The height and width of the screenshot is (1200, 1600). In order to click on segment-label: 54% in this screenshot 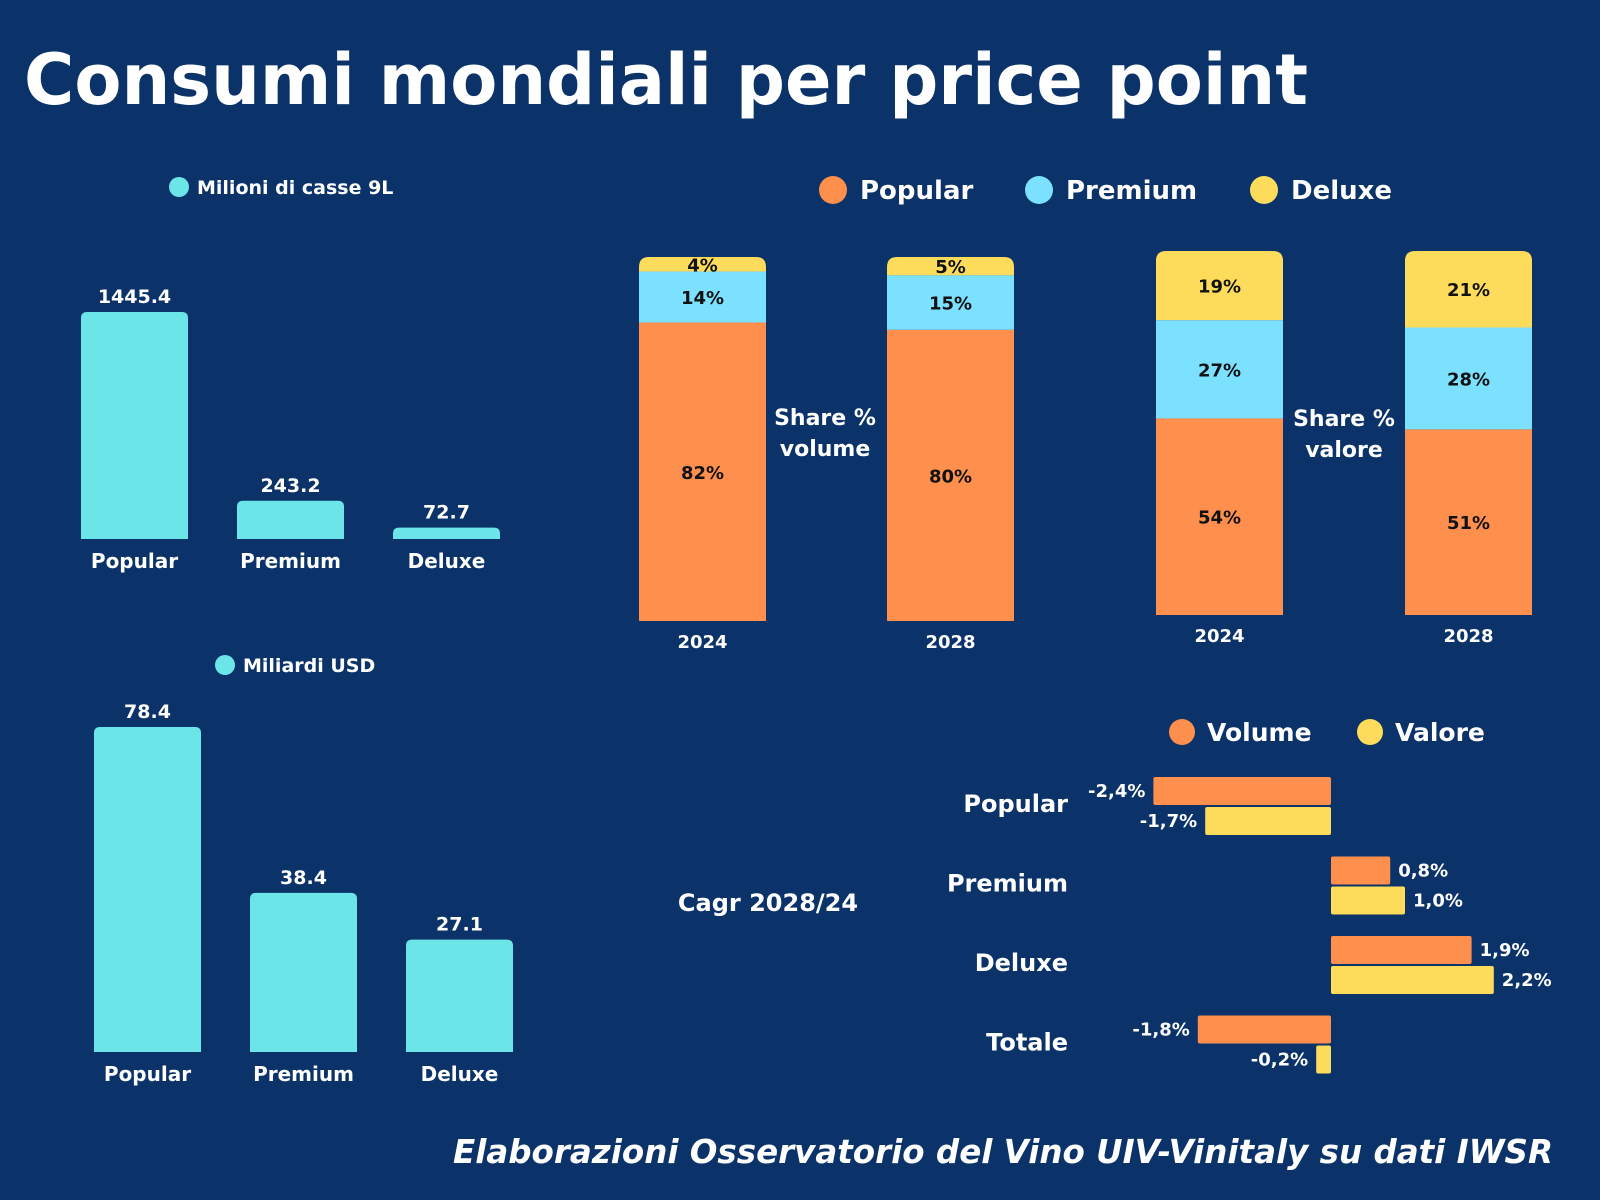, I will do `click(1219, 518)`.